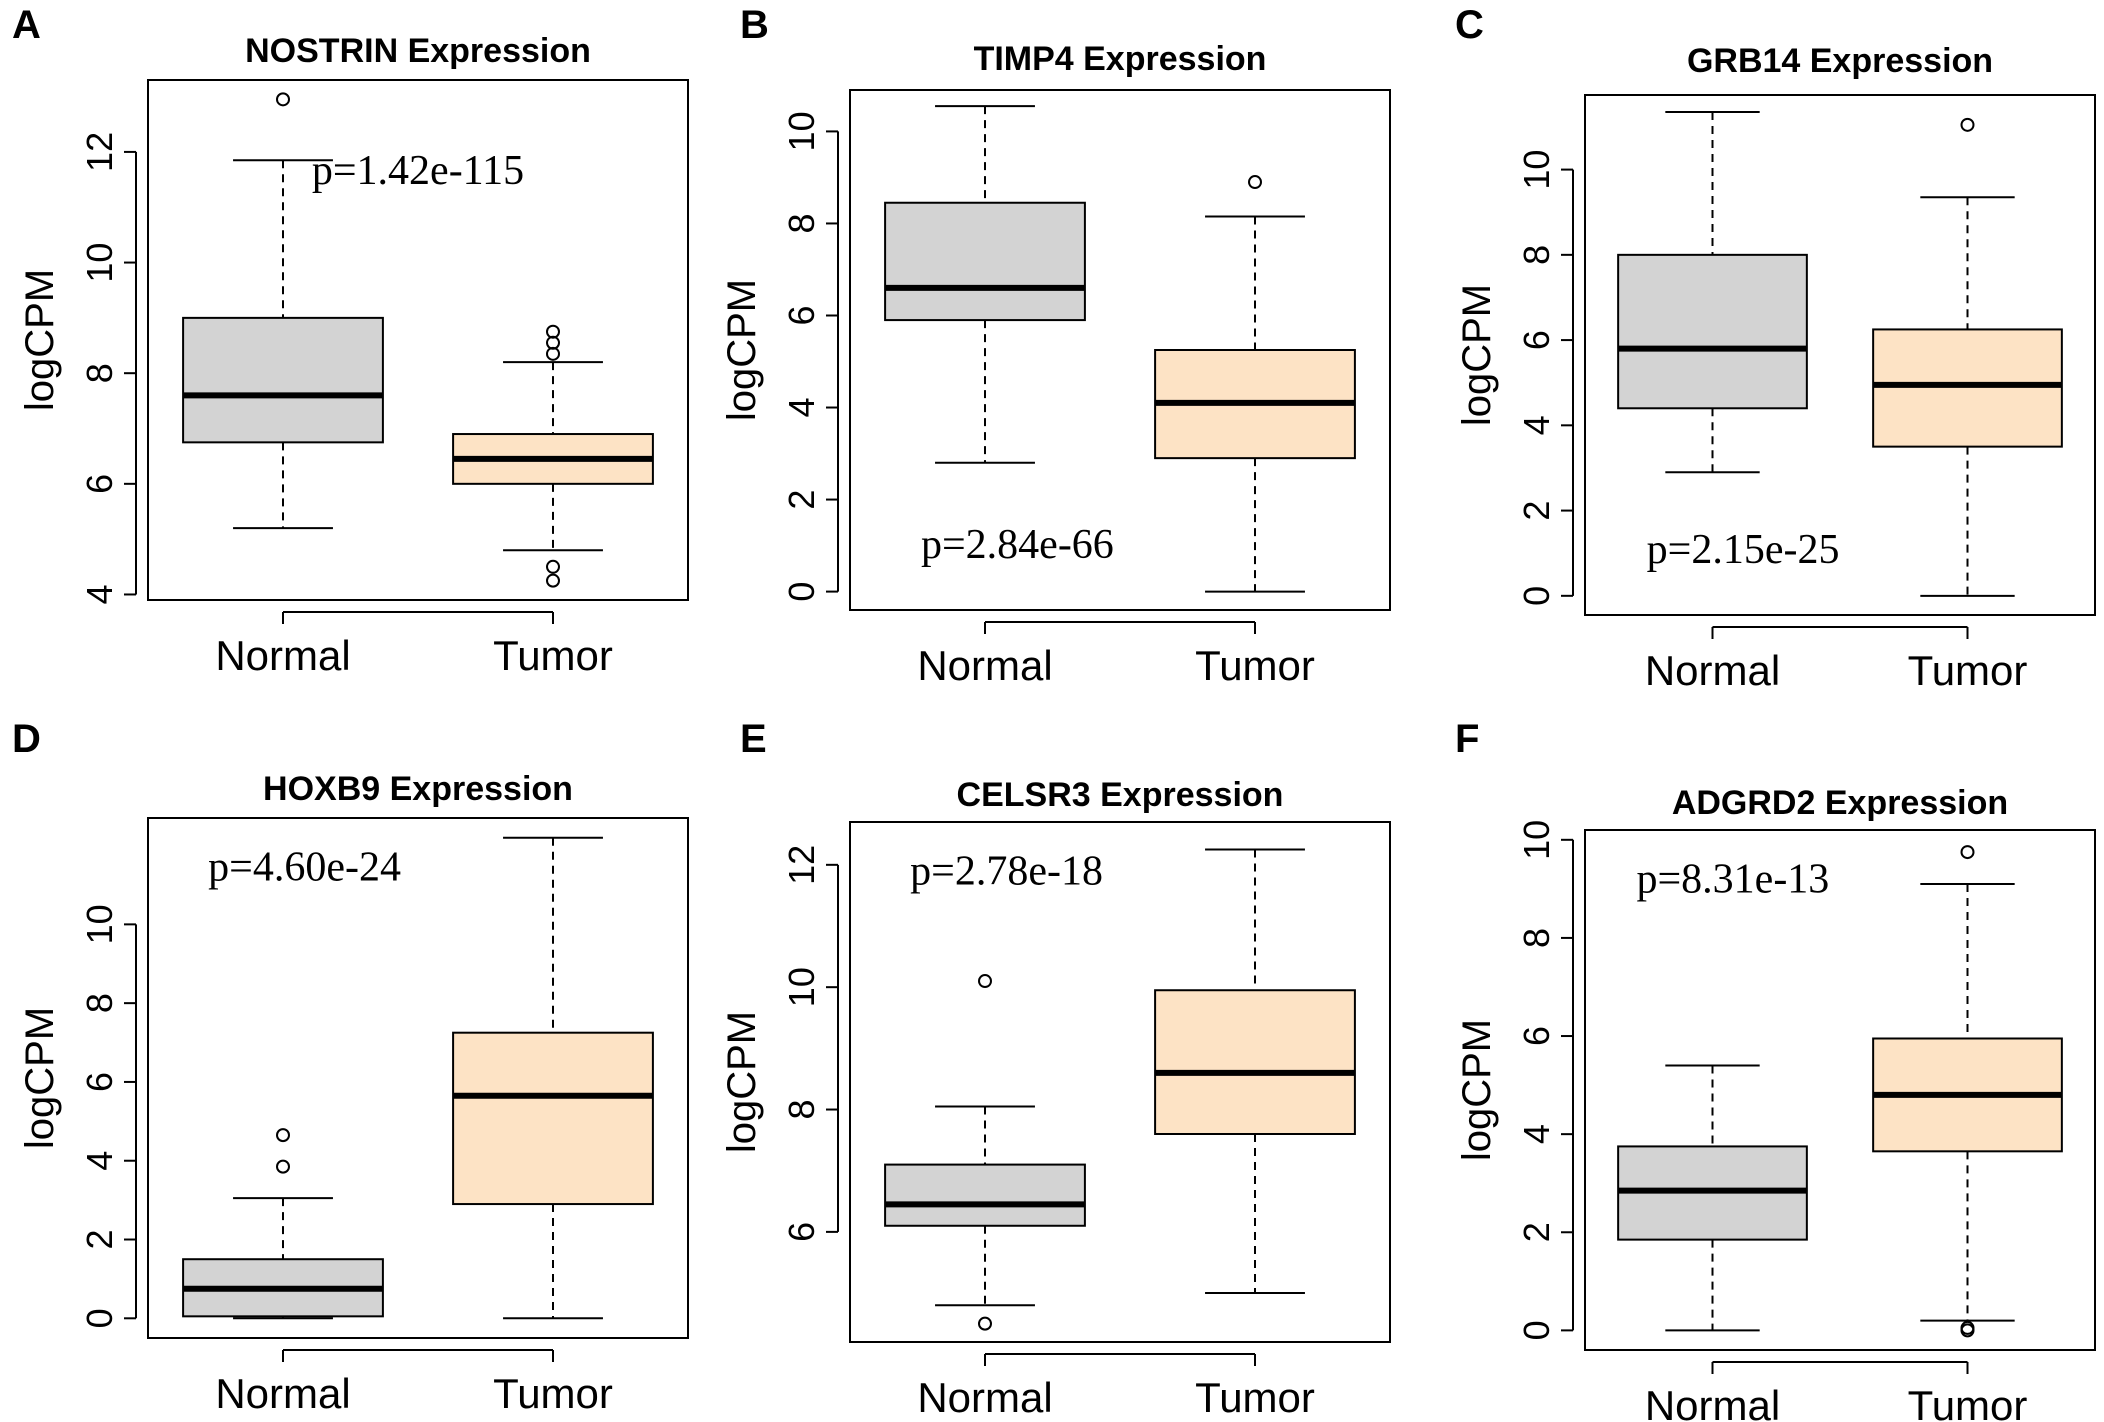 This screenshot has height=1422, width=2104. What do you see at coordinates (418, 789) in the screenshot?
I see `chart-title-D: HOXB9 Expression` at bounding box center [418, 789].